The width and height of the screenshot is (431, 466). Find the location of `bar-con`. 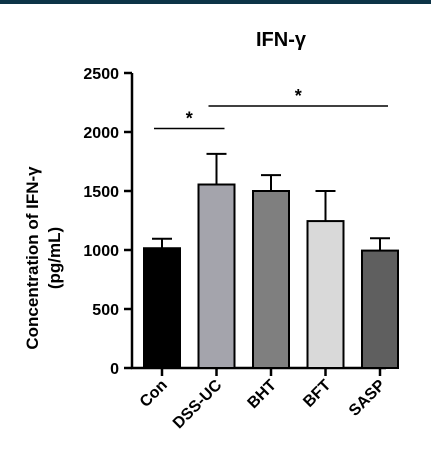

bar-con is located at coordinates (162, 308).